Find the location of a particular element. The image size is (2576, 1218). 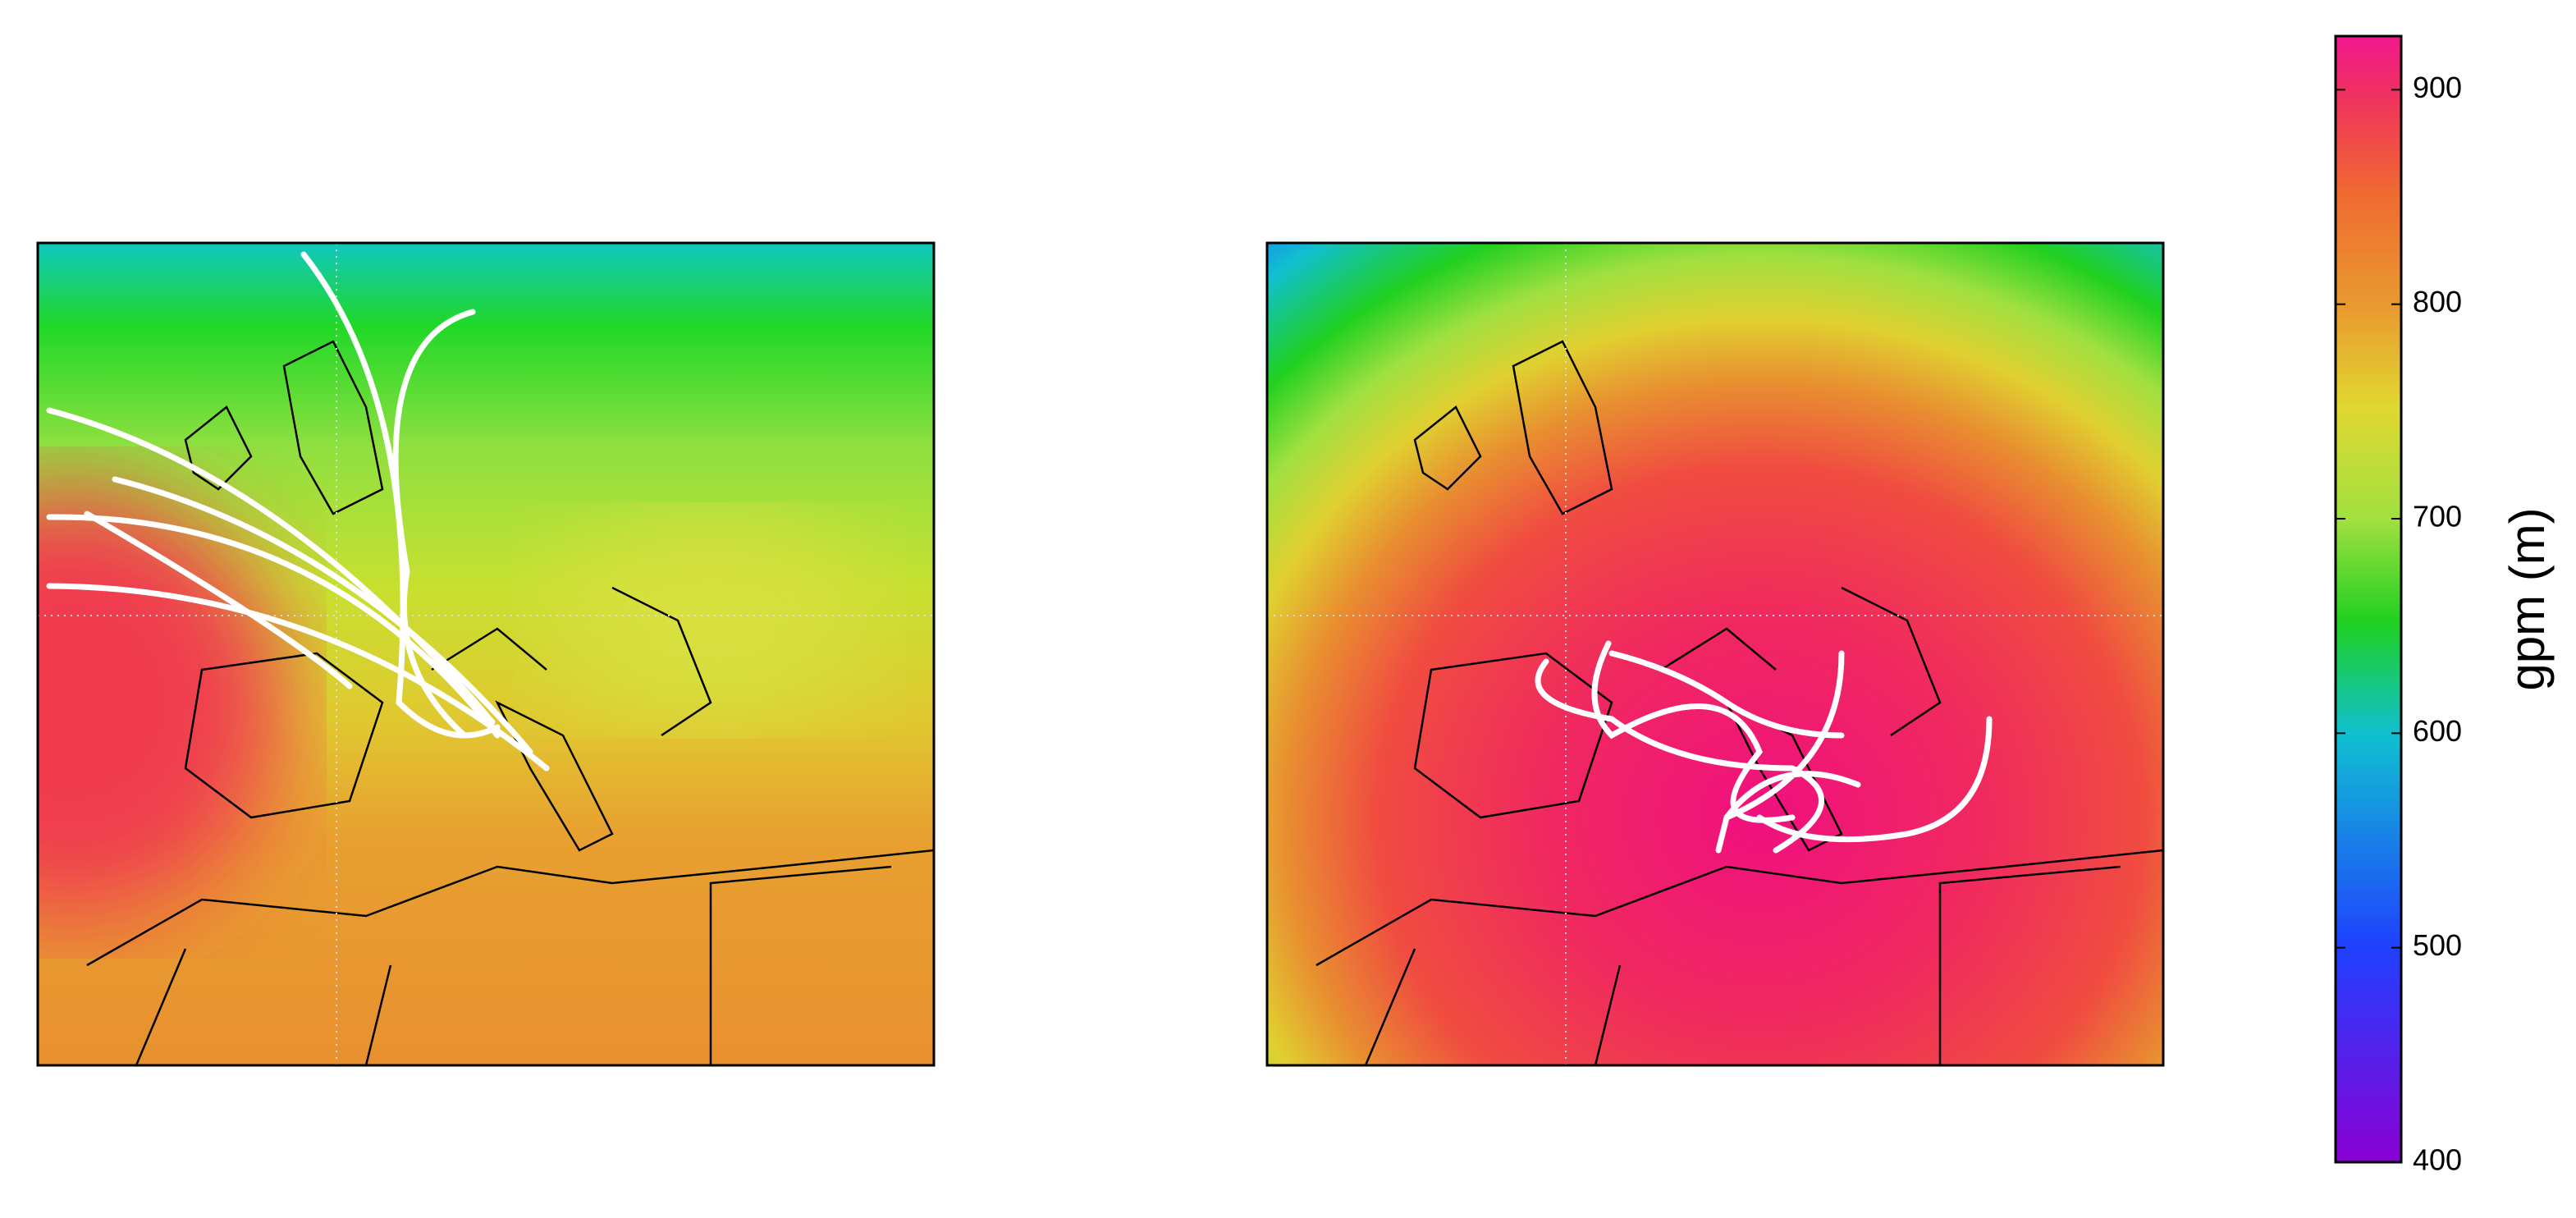

colorbar-tick-label: 500 is located at coordinates (2437, 945).